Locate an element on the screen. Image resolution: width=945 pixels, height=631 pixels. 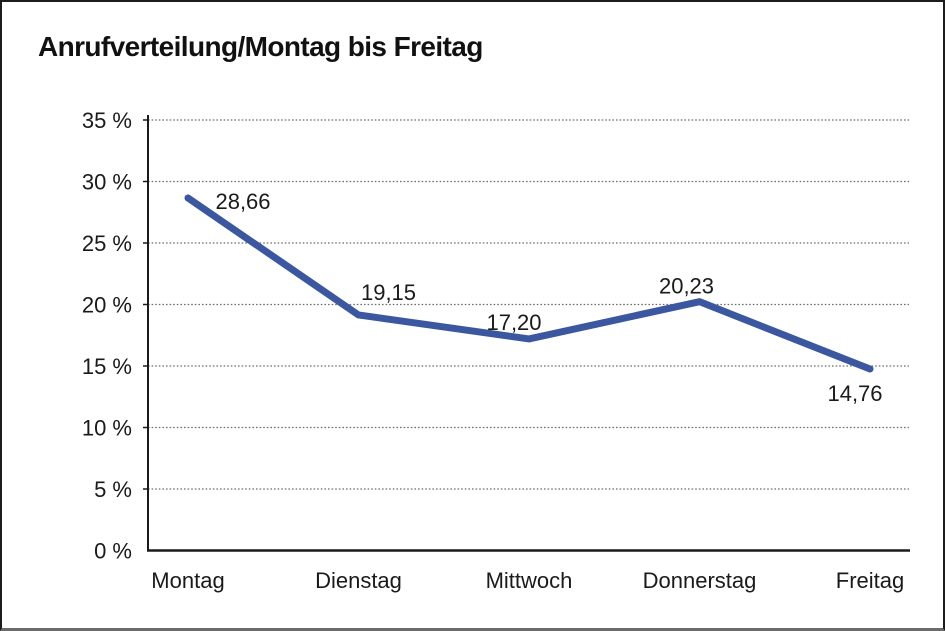
y-tick-label: 10 % is located at coordinates (107, 428).